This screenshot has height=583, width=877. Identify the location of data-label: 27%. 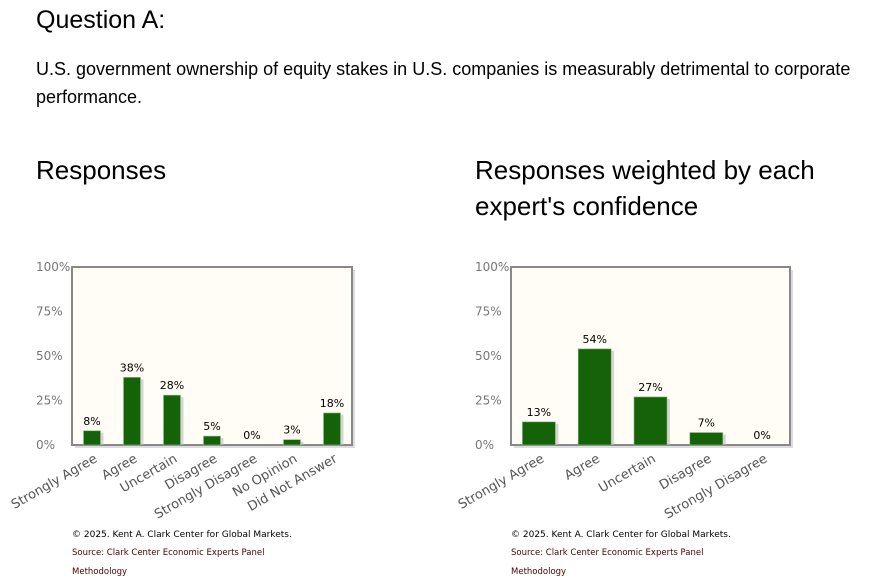
(650, 387).